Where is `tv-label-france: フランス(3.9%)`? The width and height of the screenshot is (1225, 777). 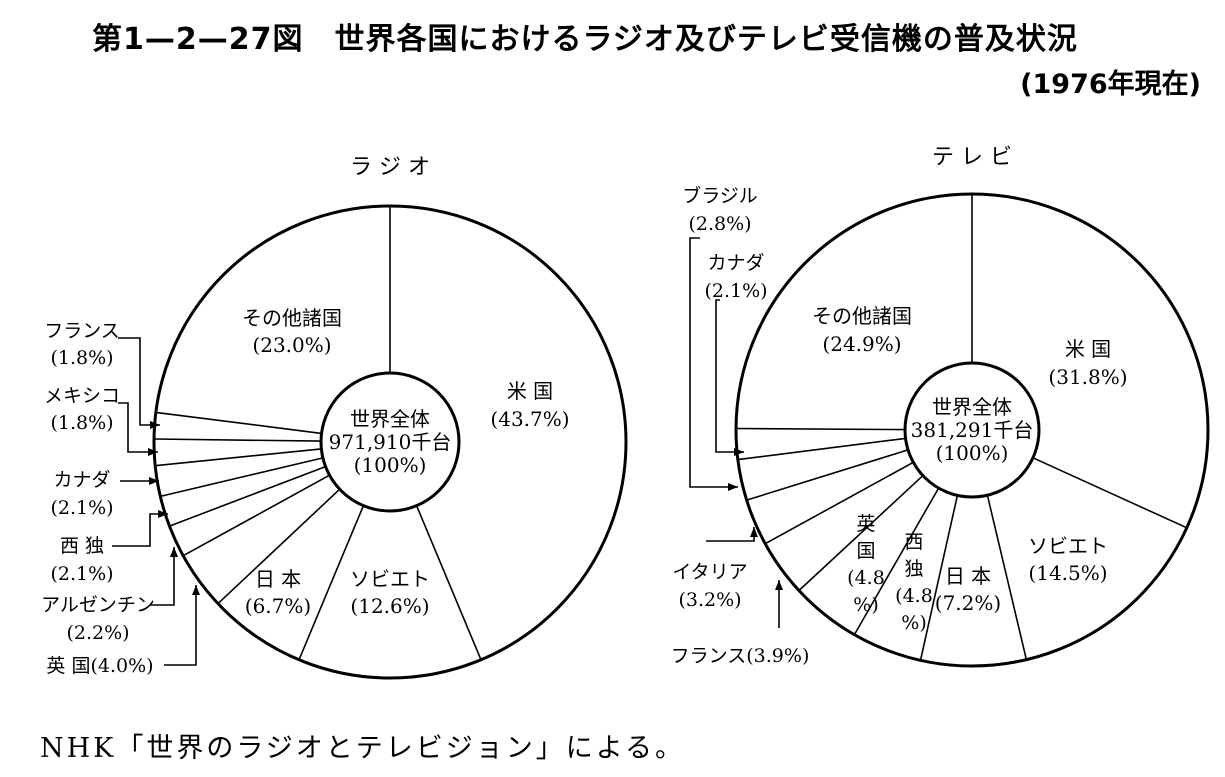 tv-label-france: フランス(3.9%) is located at coordinates (740, 656).